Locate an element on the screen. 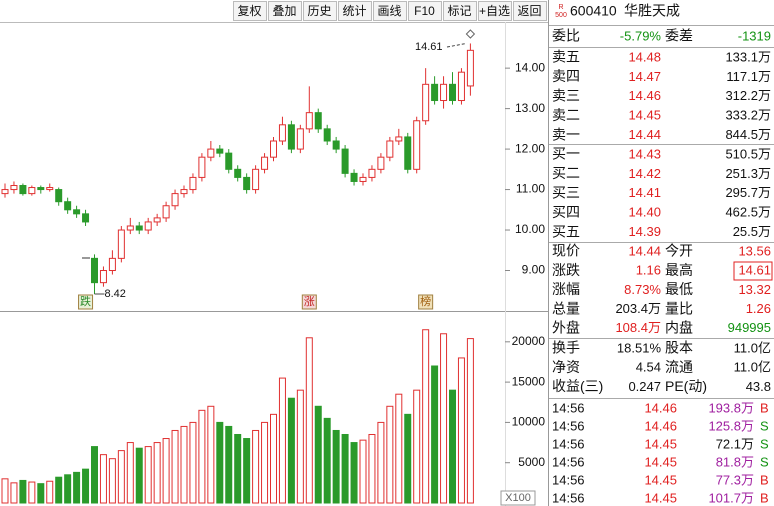 The width and height of the screenshot is (774, 506). field-value: -1319 is located at coordinates (754, 35).